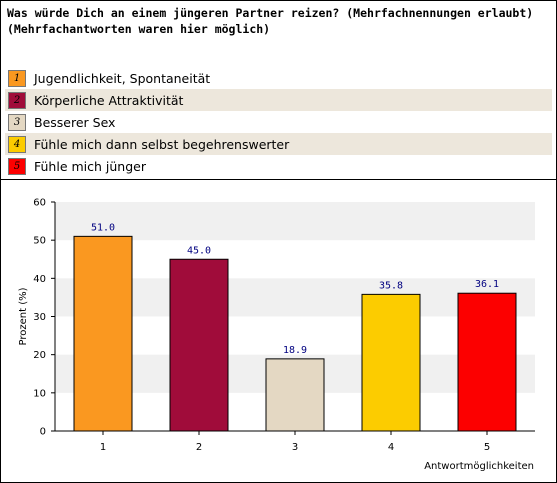 This screenshot has height=483, width=557. I want to click on legend-label-1: Jugendlichkeit, Spontaneität, so click(122, 78).